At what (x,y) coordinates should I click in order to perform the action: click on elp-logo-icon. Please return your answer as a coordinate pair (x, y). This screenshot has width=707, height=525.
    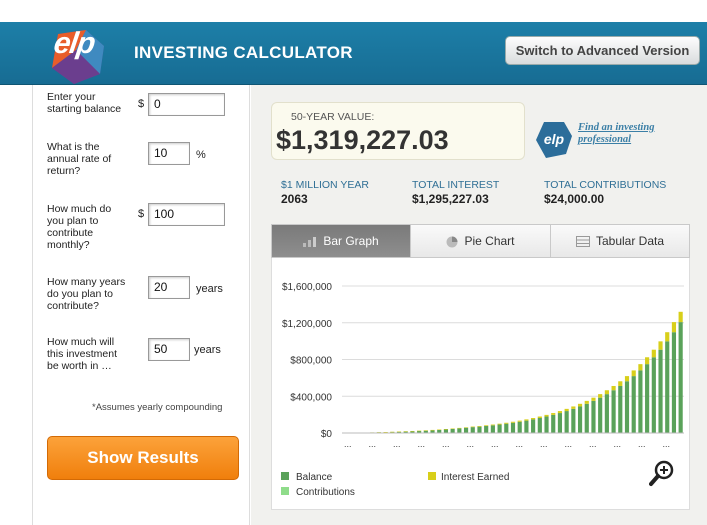
    Looking at the image, I should click on (78, 57).